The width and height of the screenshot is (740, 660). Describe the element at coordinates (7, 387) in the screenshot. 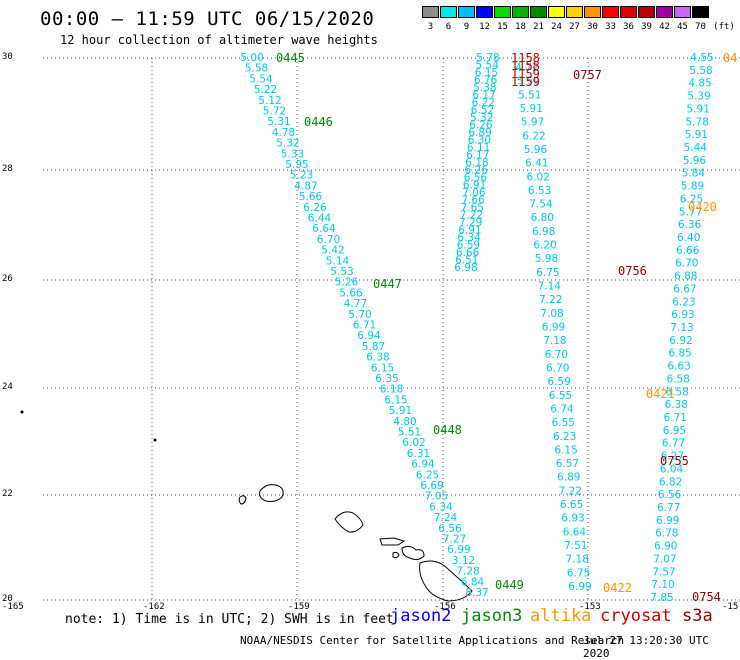

I see `lat-label-24: 24` at that location.